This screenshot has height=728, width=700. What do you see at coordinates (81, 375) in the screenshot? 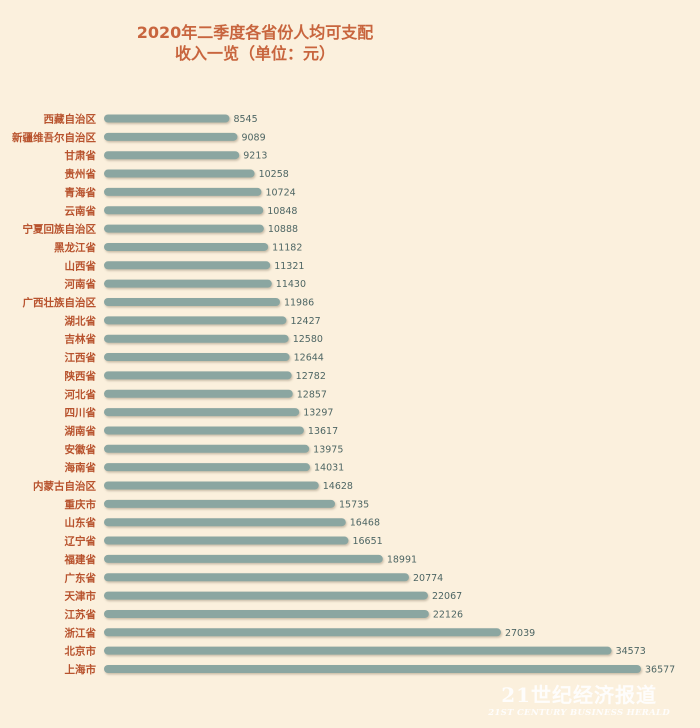
I see `category-label: 陕西省` at bounding box center [81, 375].